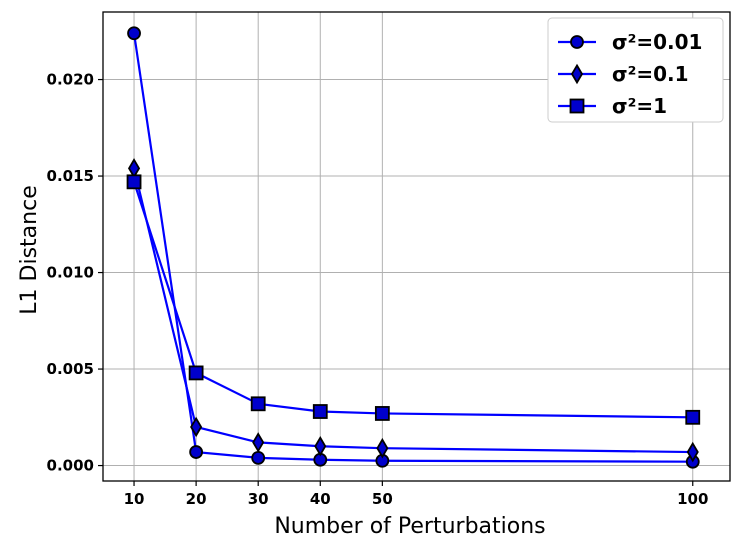 This screenshot has width=747, height=553. What do you see at coordinates (409, 526) in the screenshot?
I see `x-axis-title: Number of Perturbations` at bounding box center [409, 526].